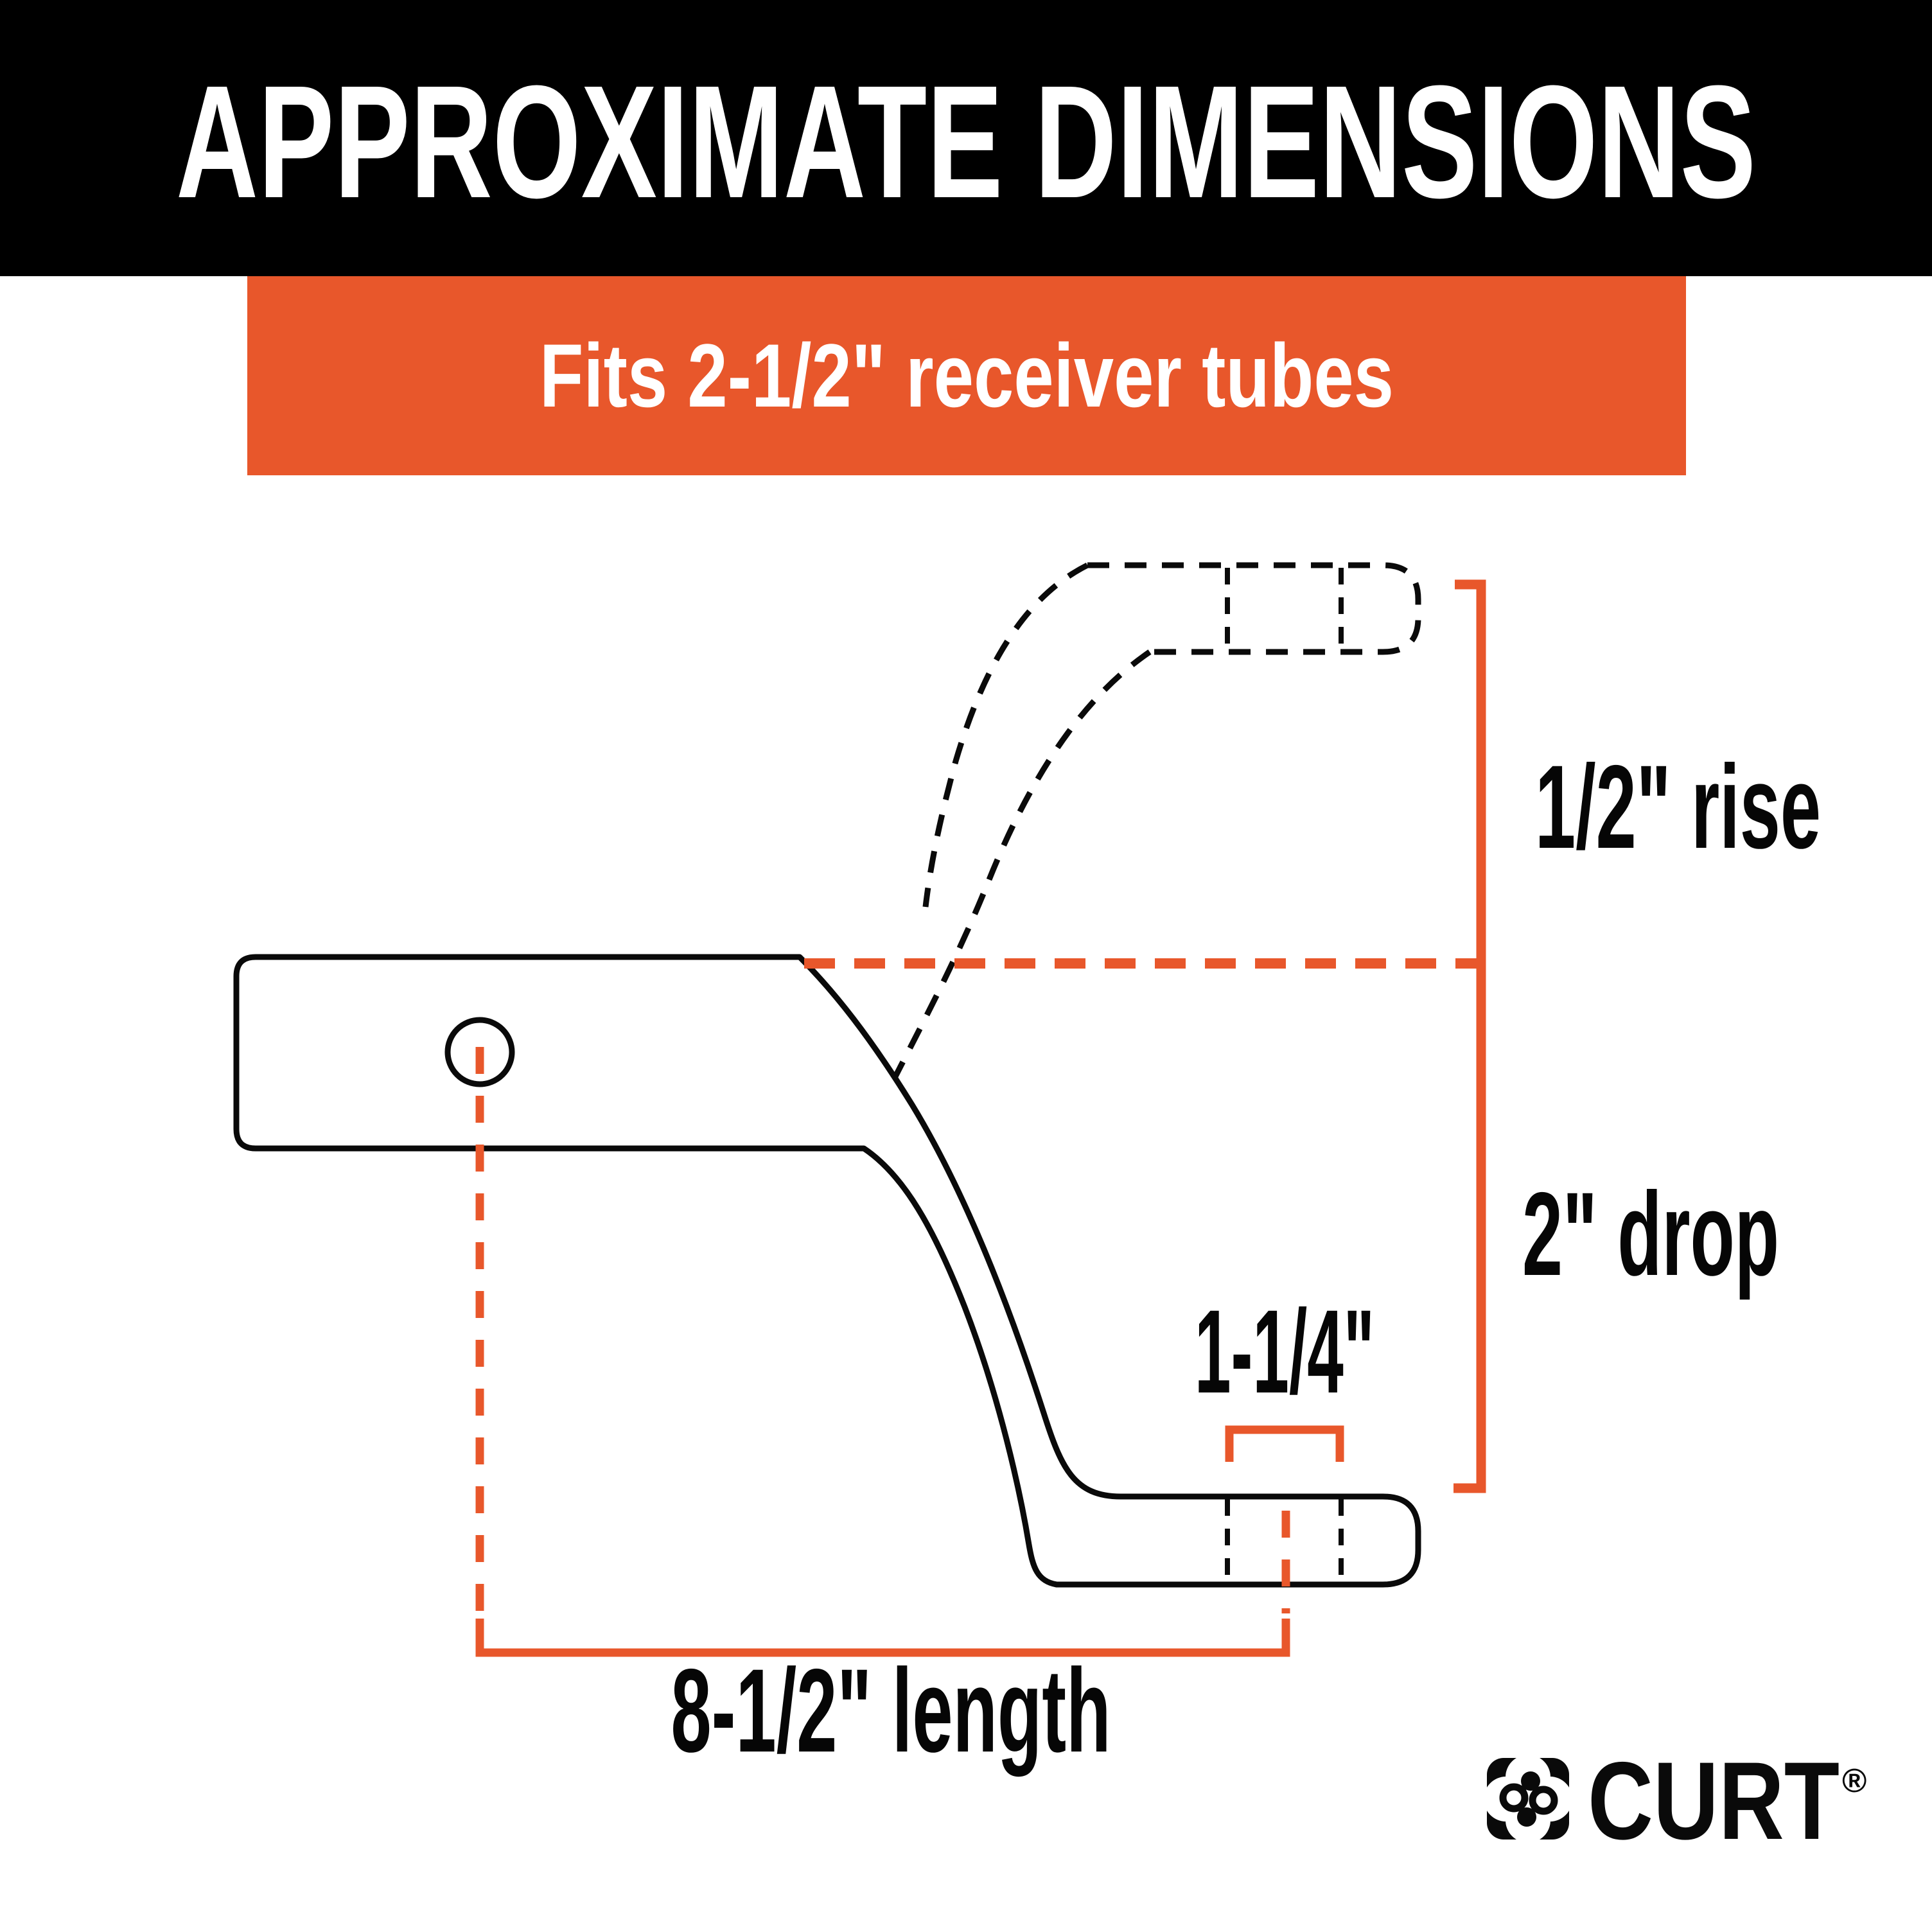 Image resolution: width=1932 pixels, height=1932 pixels. I want to click on rise-position-outline, so click(1156, 821).